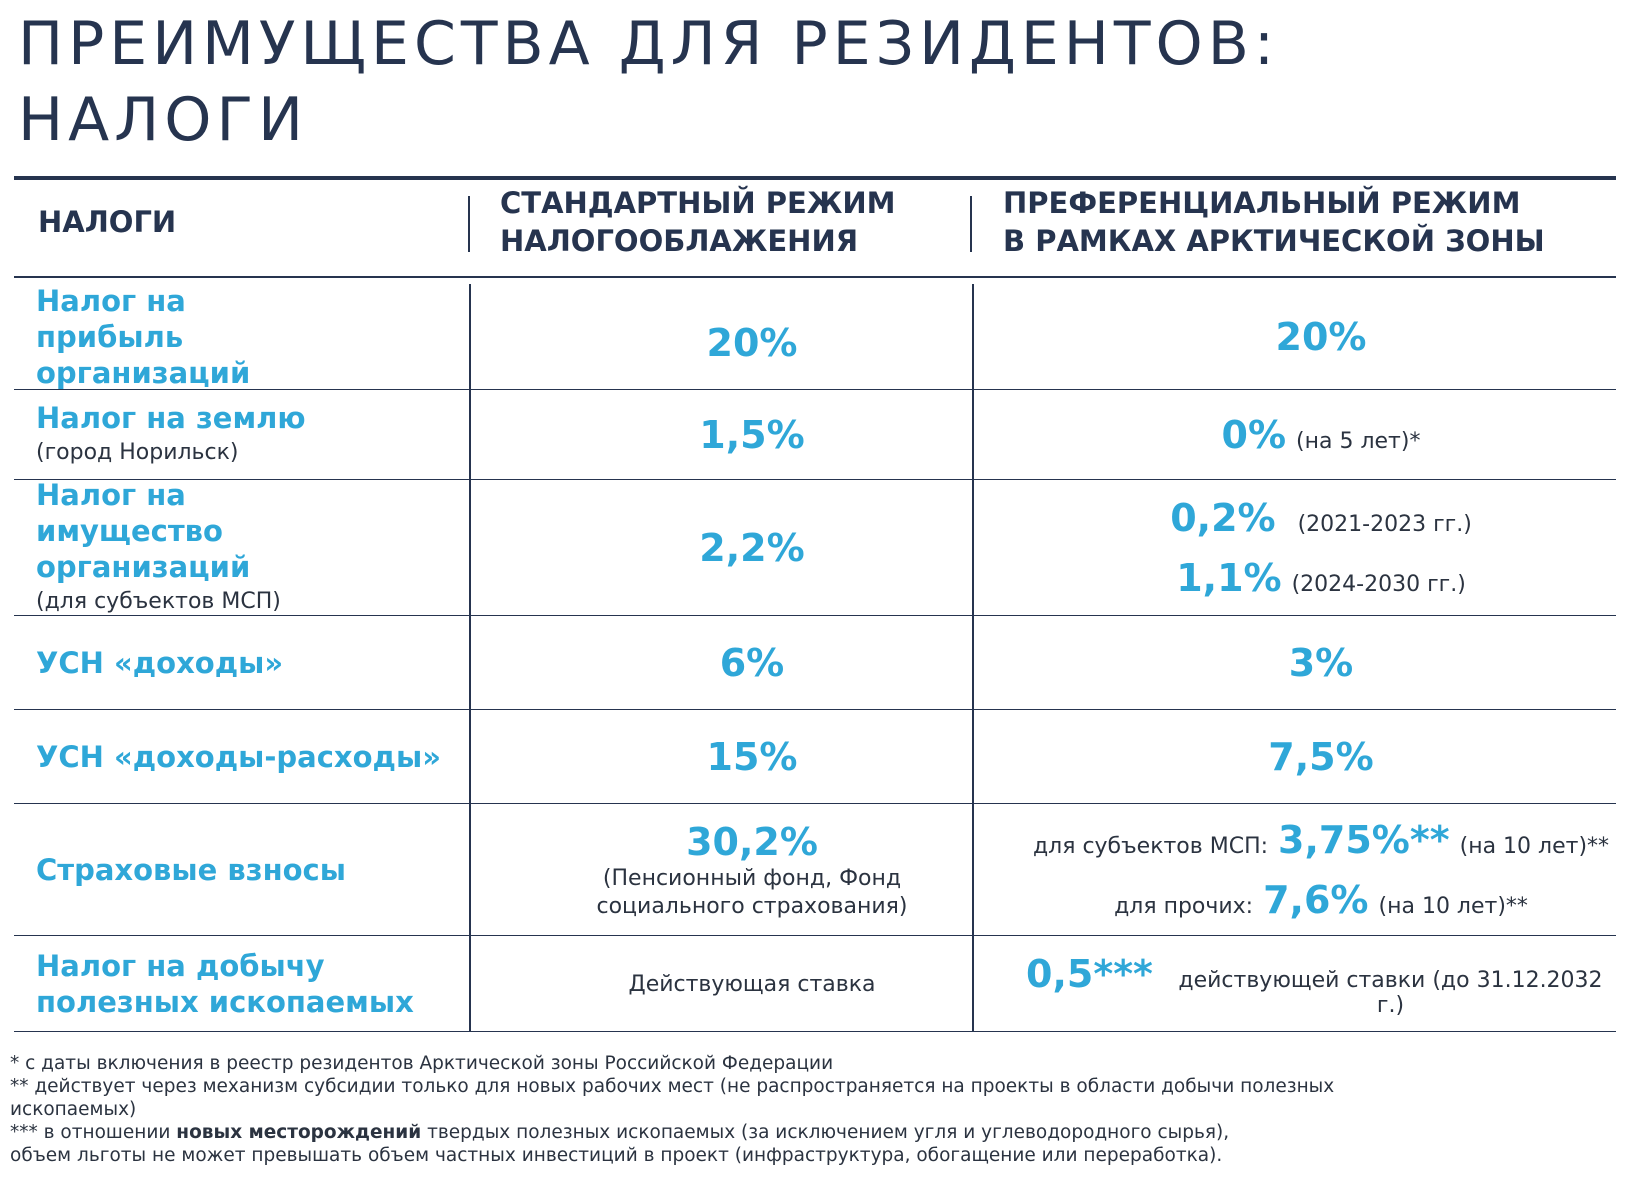  What do you see at coordinates (1254, 435) in the screenshot?
I see `preferential-value: 0%` at bounding box center [1254, 435].